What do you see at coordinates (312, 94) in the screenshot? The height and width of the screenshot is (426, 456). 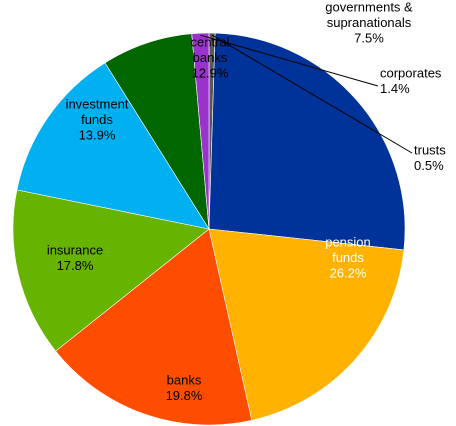 I see `leader-line-trusts` at bounding box center [312, 94].